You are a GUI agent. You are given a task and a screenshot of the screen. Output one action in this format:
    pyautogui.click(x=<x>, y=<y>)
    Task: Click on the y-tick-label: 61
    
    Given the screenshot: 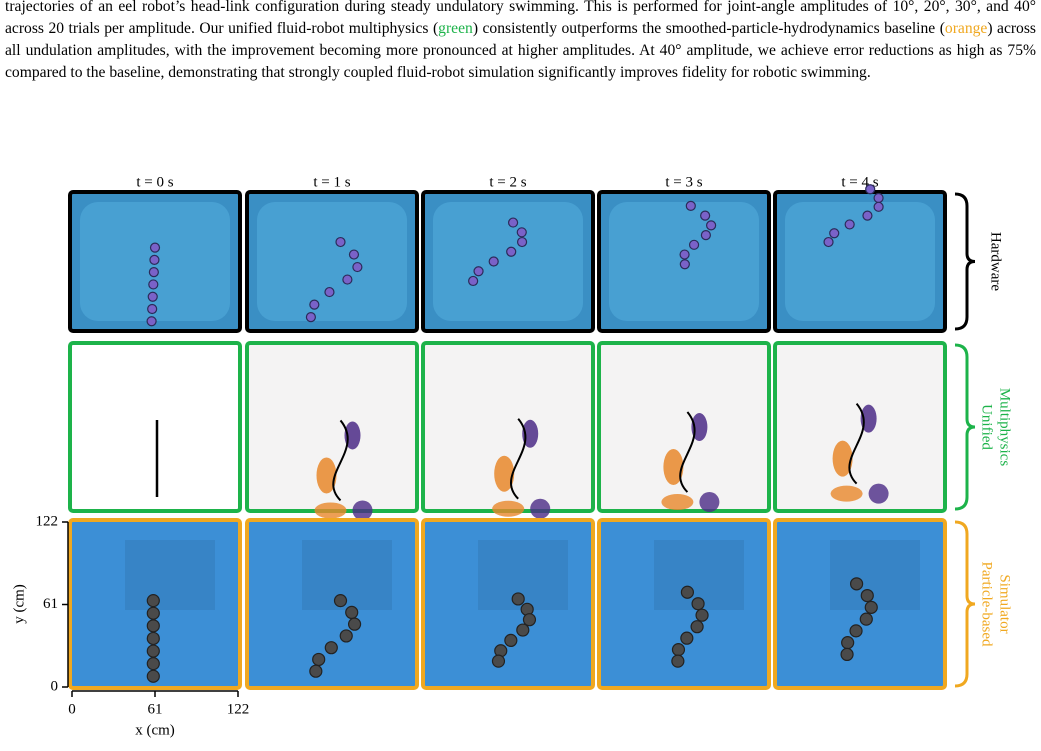 What is the action you would take?
    pyautogui.click(x=50, y=604)
    